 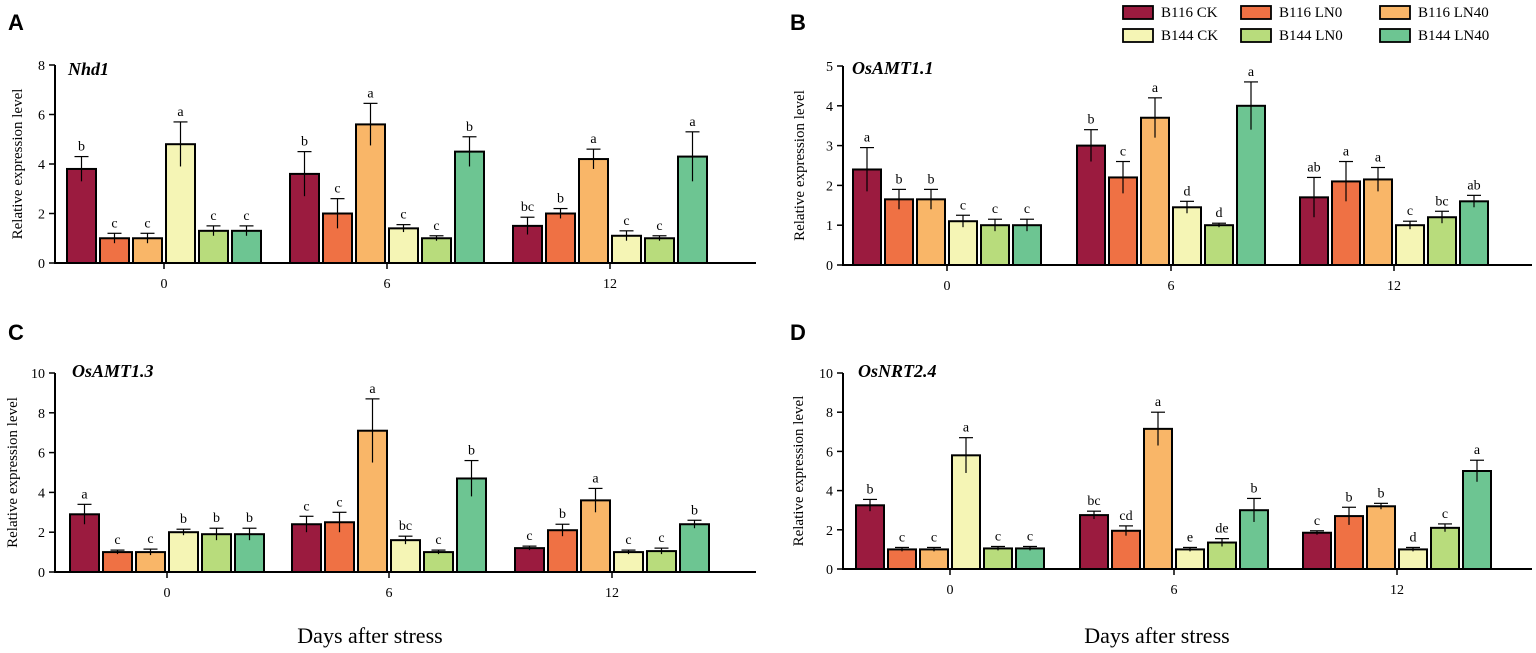 I want to click on legend-item: B144 LN0, so click(x=1291, y=36).